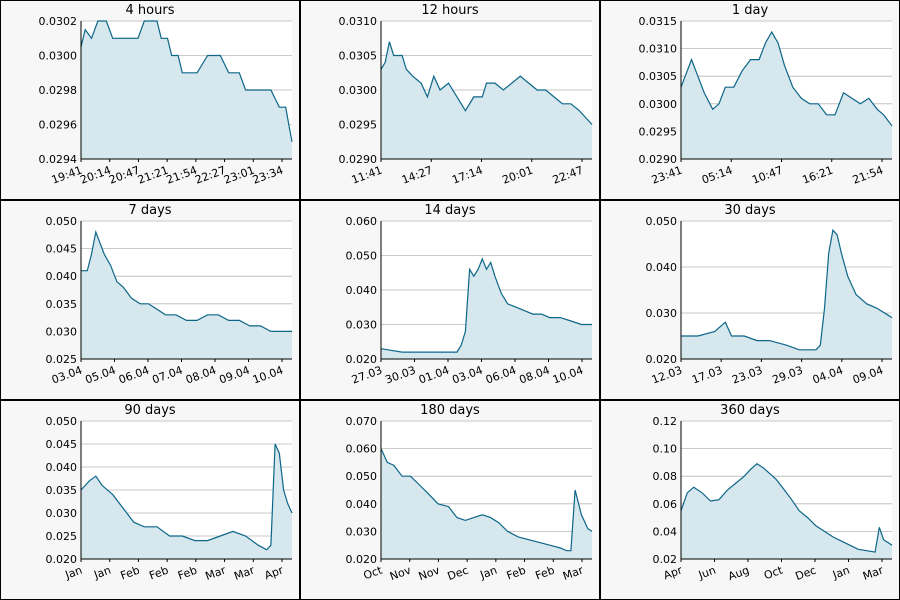 Image resolution: width=900 pixels, height=600 pixels. Describe the element at coordinates (268, 375) in the screenshot. I see `x-tick-label: 10.04` at that location.